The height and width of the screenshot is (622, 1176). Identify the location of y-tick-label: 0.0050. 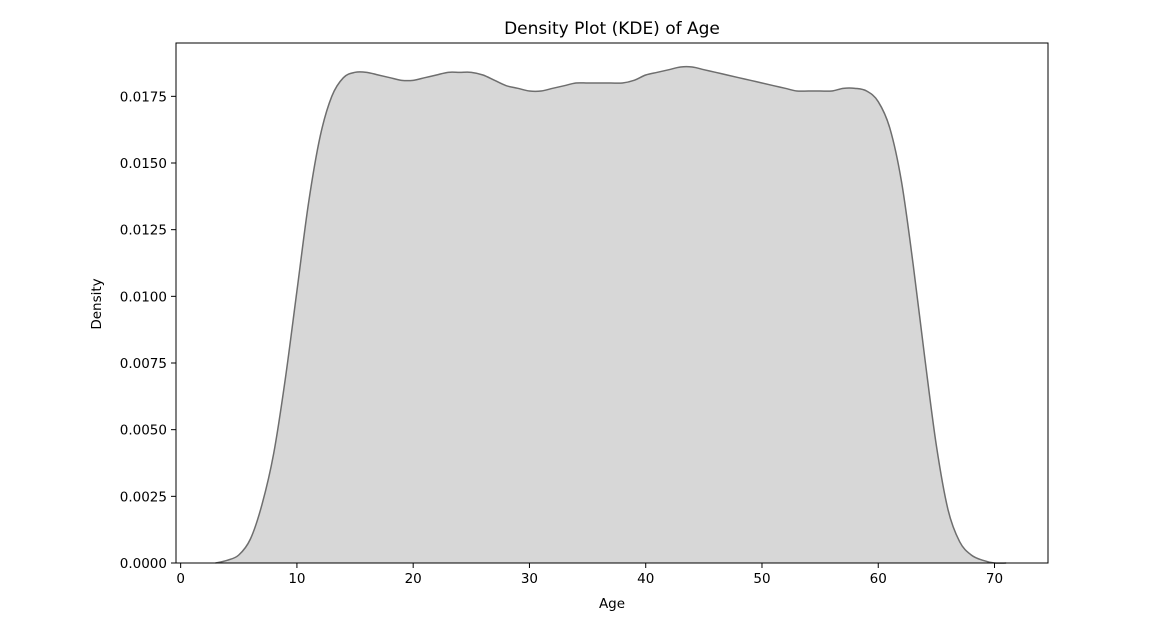
(143, 431).